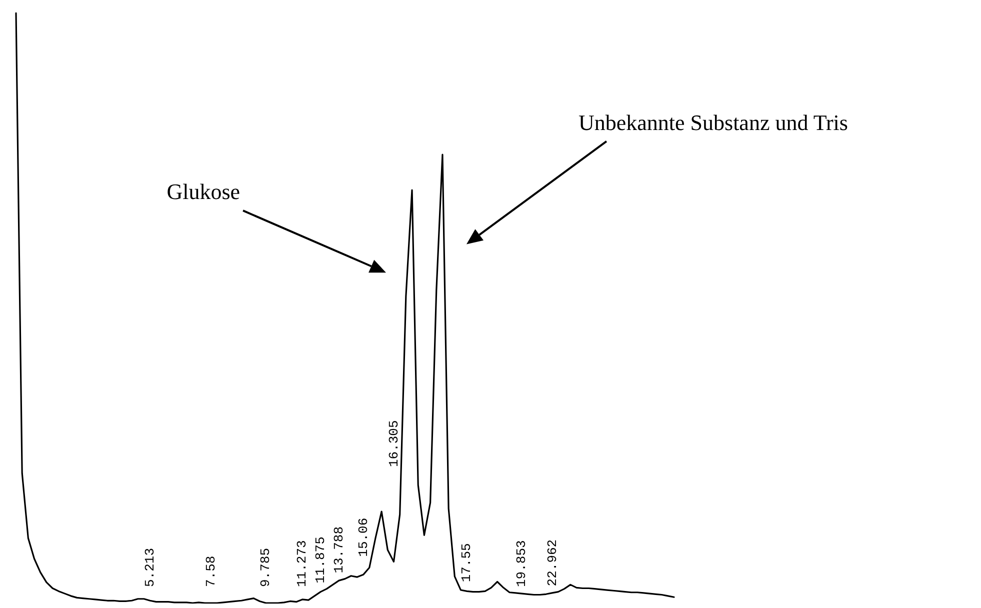 The height and width of the screenshot is (608, 981). I want to click on annotation: Unbekannte Substanz und Tris, so click(713, 122).